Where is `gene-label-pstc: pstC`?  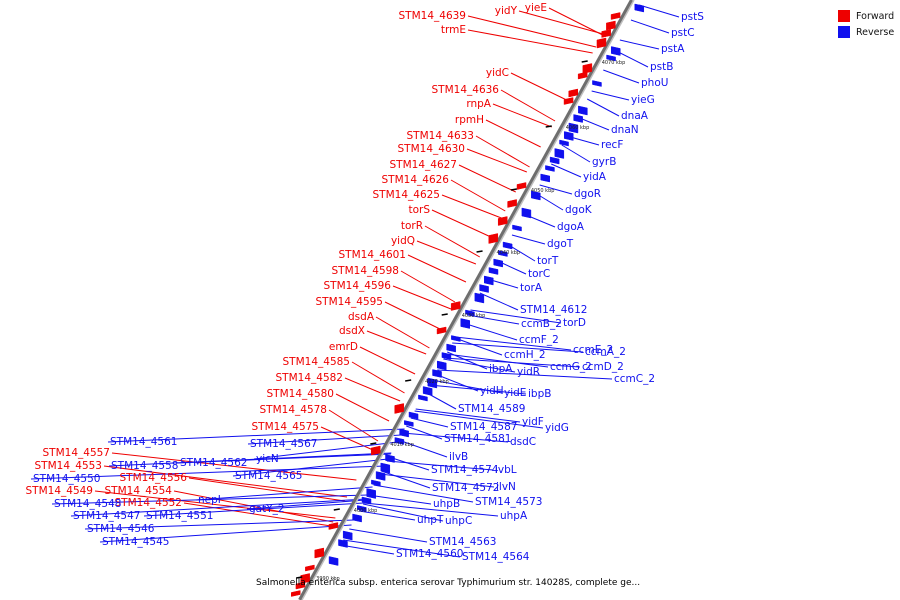 gene-label-pstc: pstC is located at coordinates (683, 33).